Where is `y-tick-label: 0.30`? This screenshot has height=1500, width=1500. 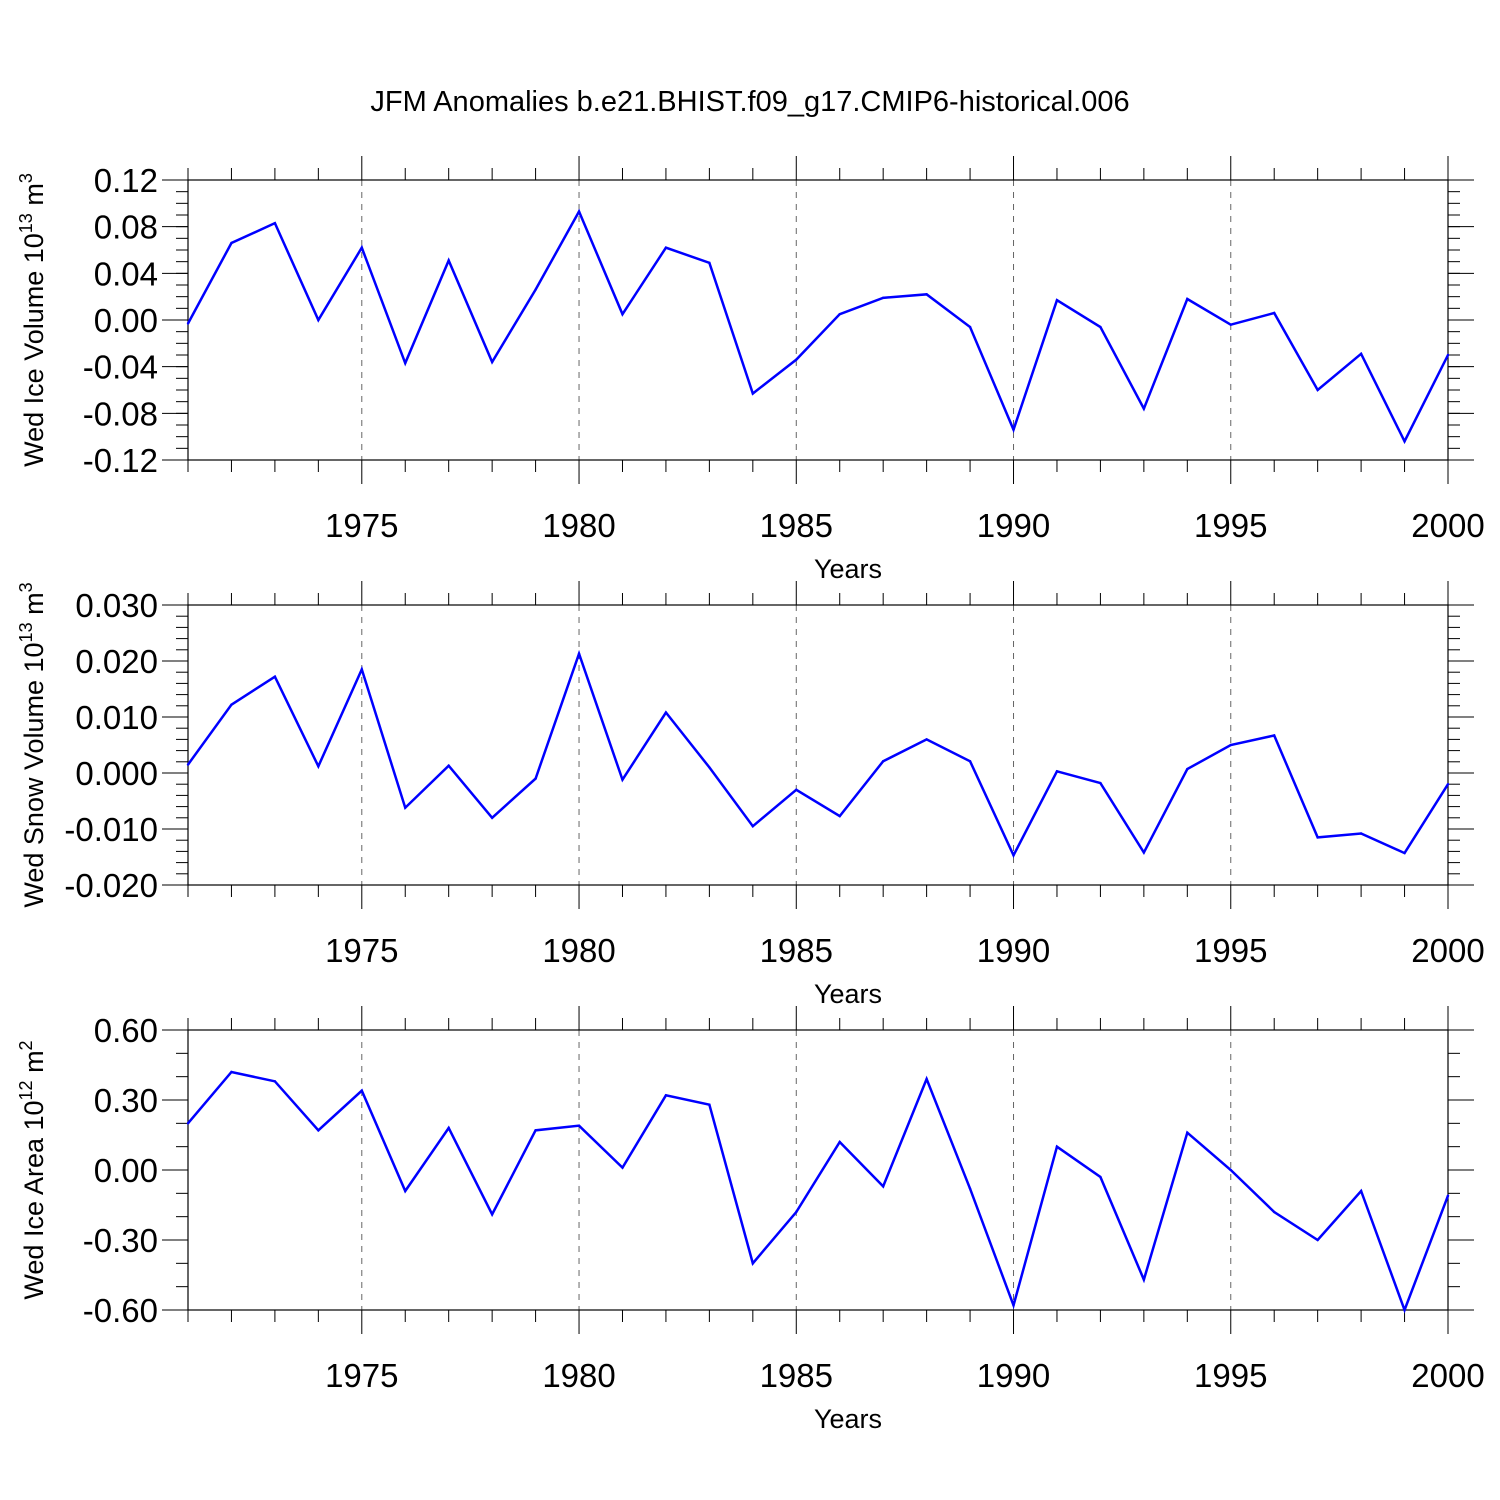
y-tick-label: 0.30 is located at coordinates (126, 1100).